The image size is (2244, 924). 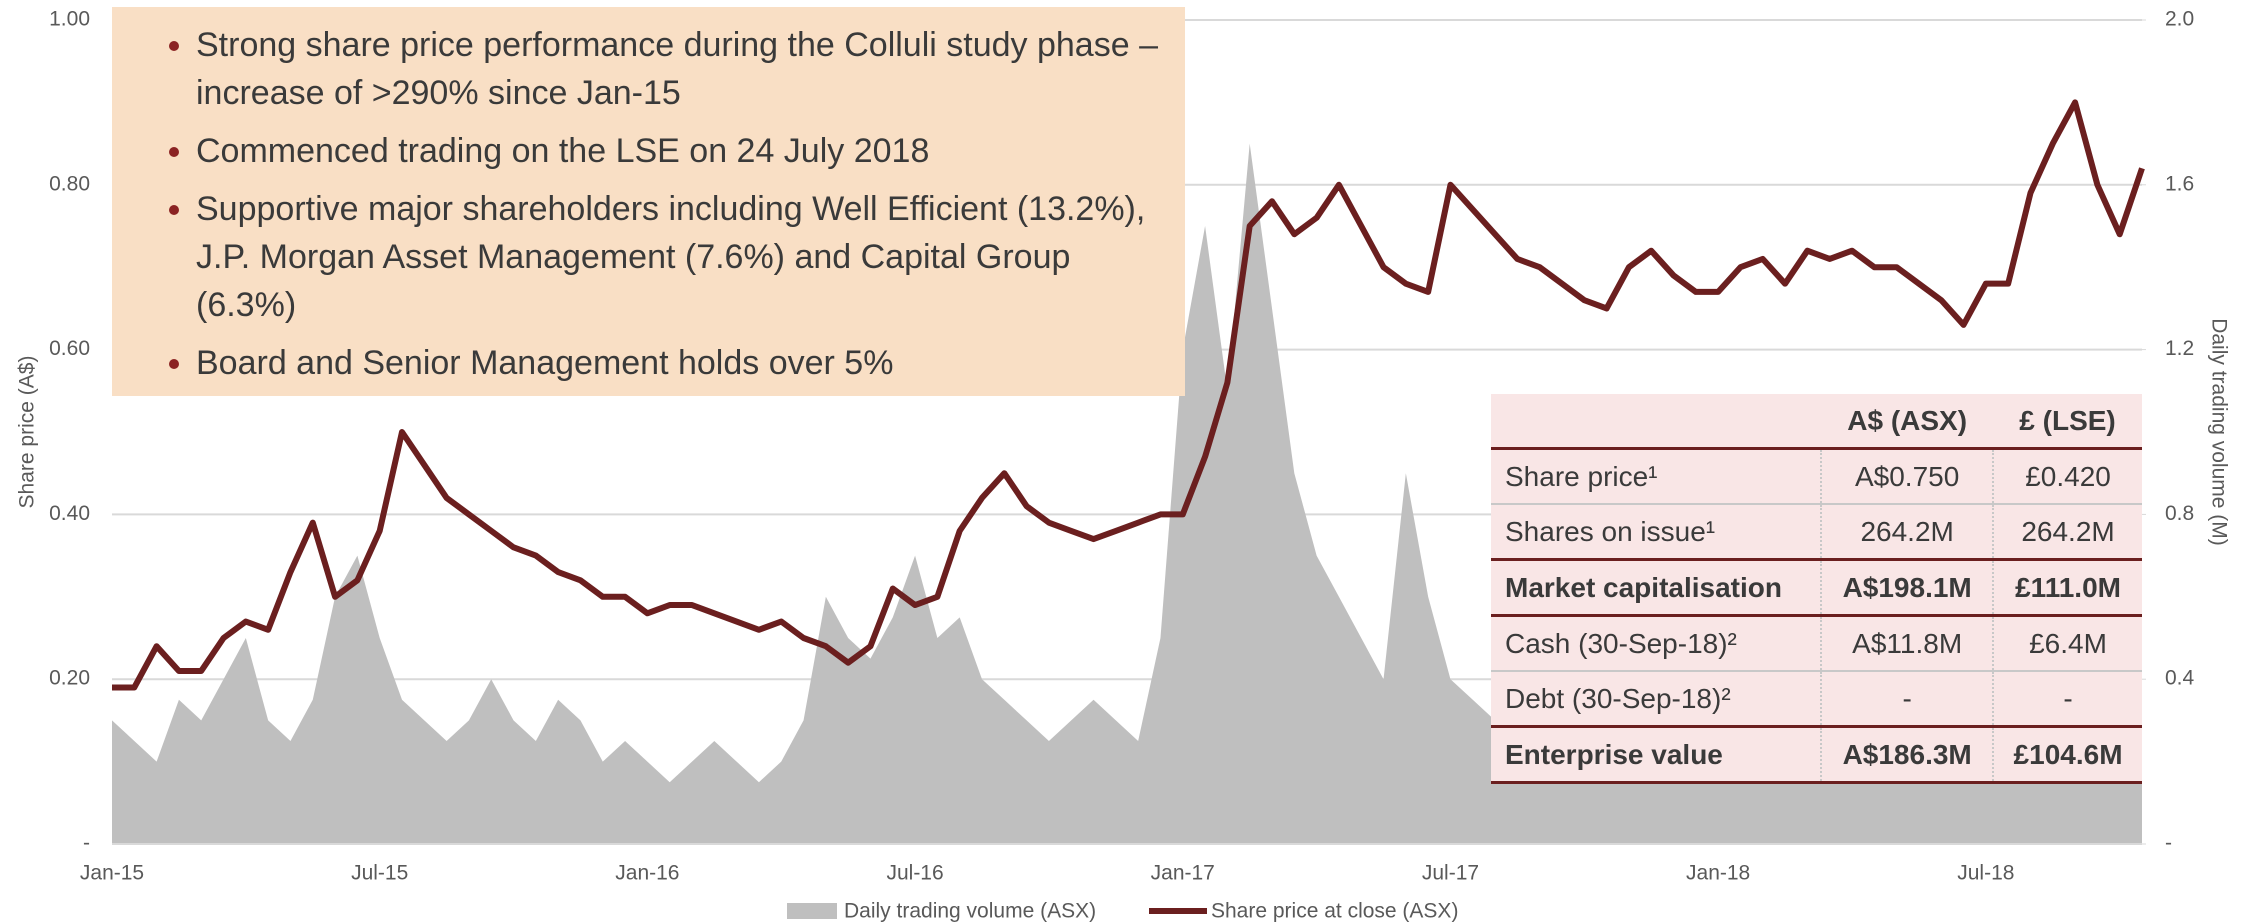 I want to click on y2-tick-label: 2.0, so click(x=2179, y=19).